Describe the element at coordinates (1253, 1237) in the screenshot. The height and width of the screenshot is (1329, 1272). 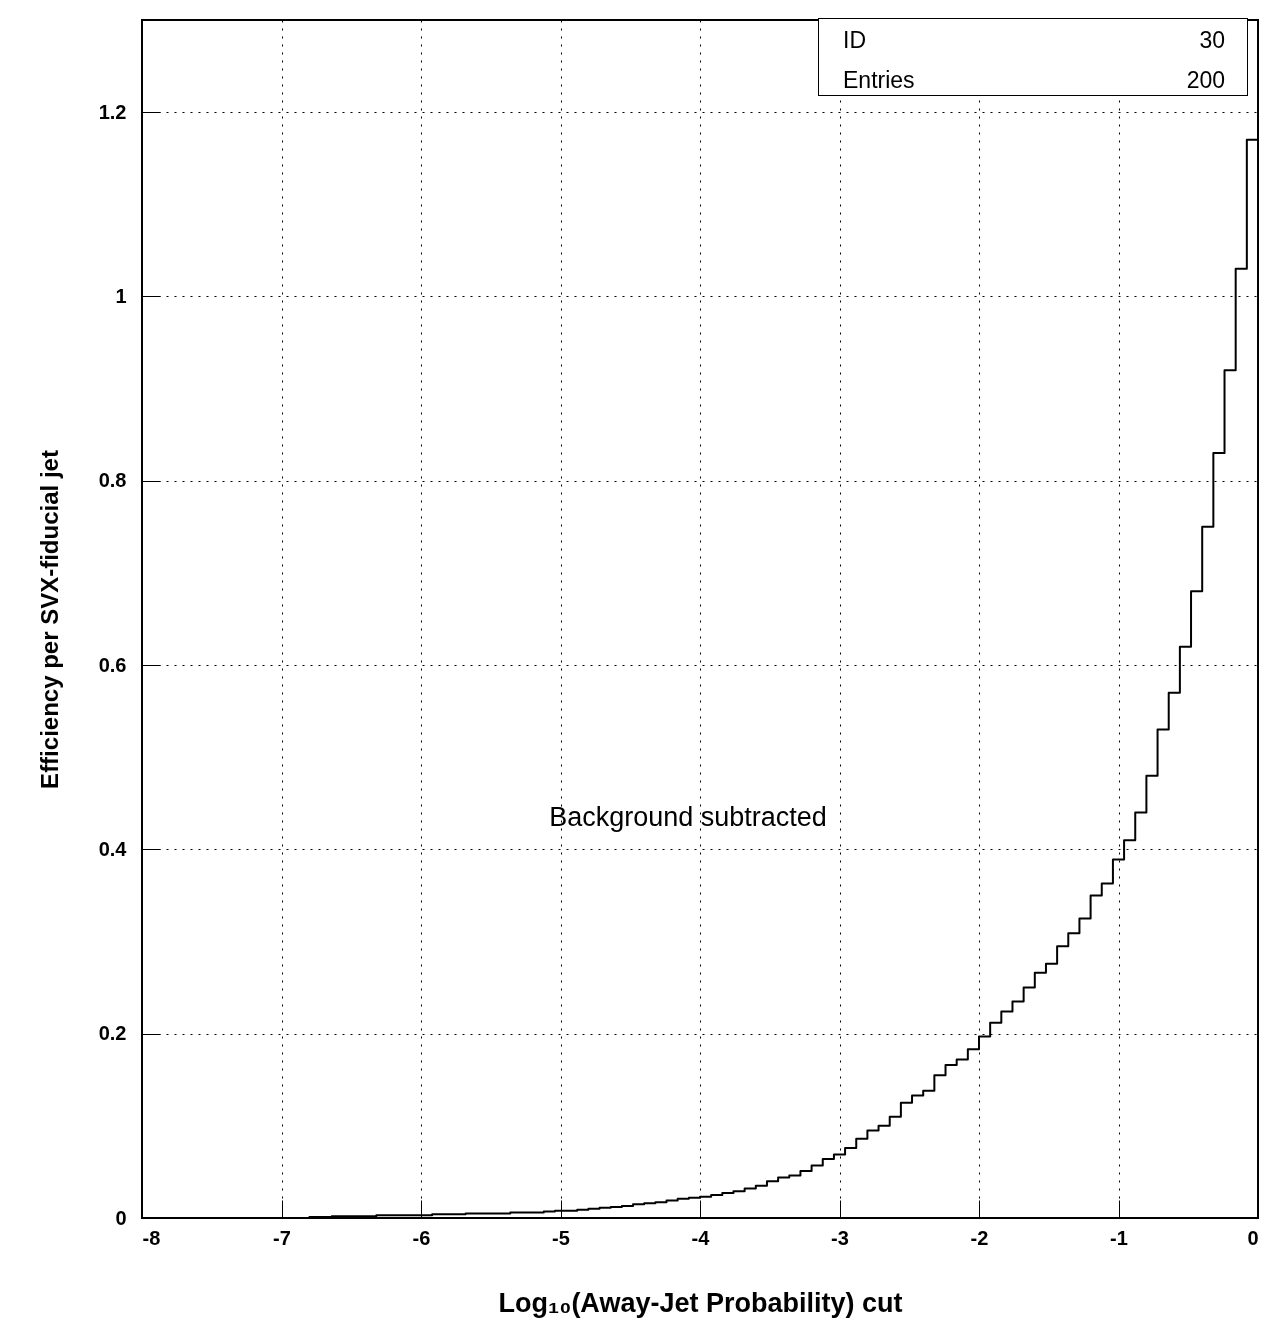
I see `x-tick-label: 0` at that location.